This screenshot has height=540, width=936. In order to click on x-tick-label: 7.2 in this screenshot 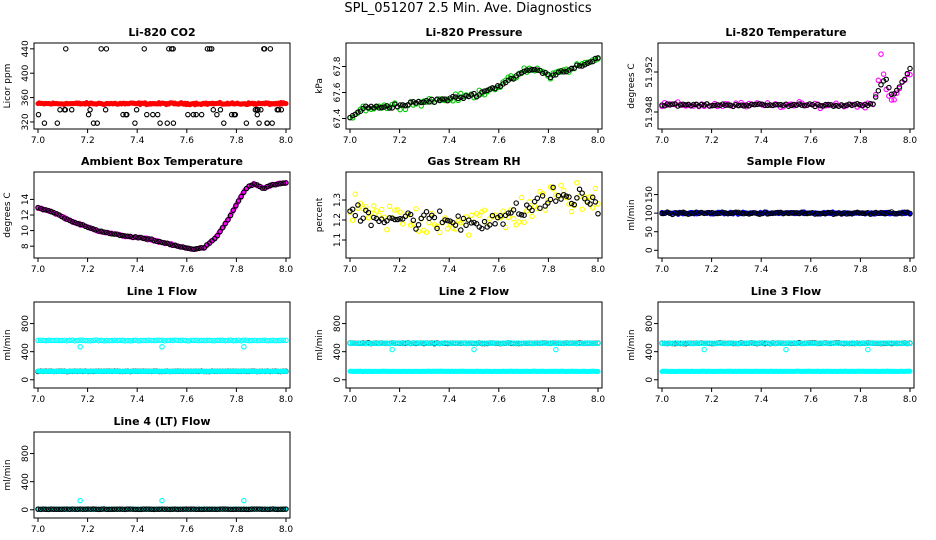, I will do `click(399, 141)`.